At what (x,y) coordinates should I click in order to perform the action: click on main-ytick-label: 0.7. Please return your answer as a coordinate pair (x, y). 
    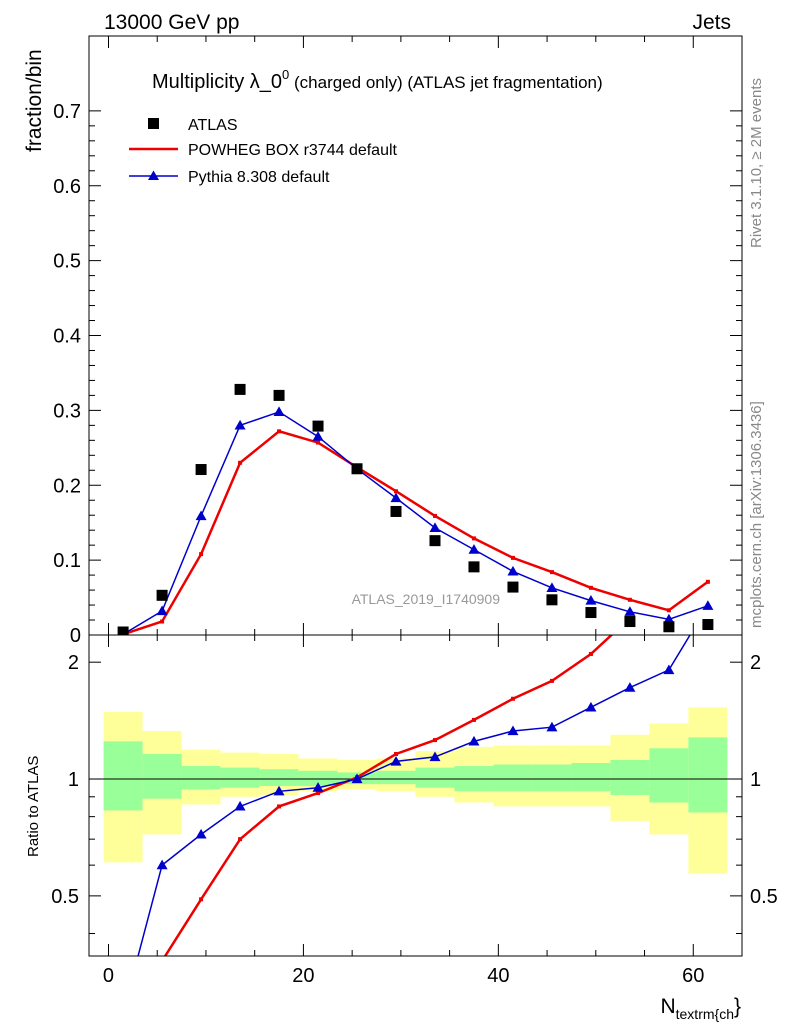
    Looking at the image, I should click on (67, 112).